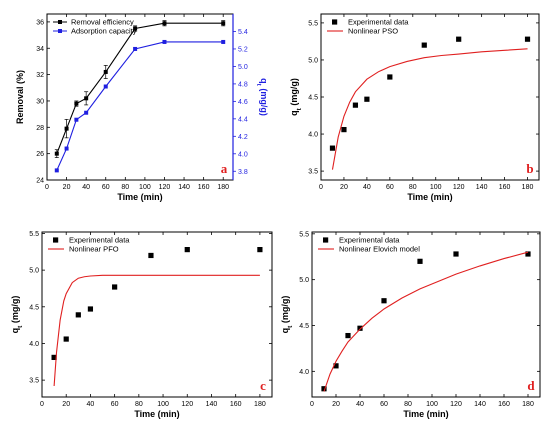 The height and width of the screenshot is (433, 550). What do you see at coordinates (379, 249) in the screenshot?
I see `legend-label: Nonlinear Elovich model` at bounding box center [379, 249].